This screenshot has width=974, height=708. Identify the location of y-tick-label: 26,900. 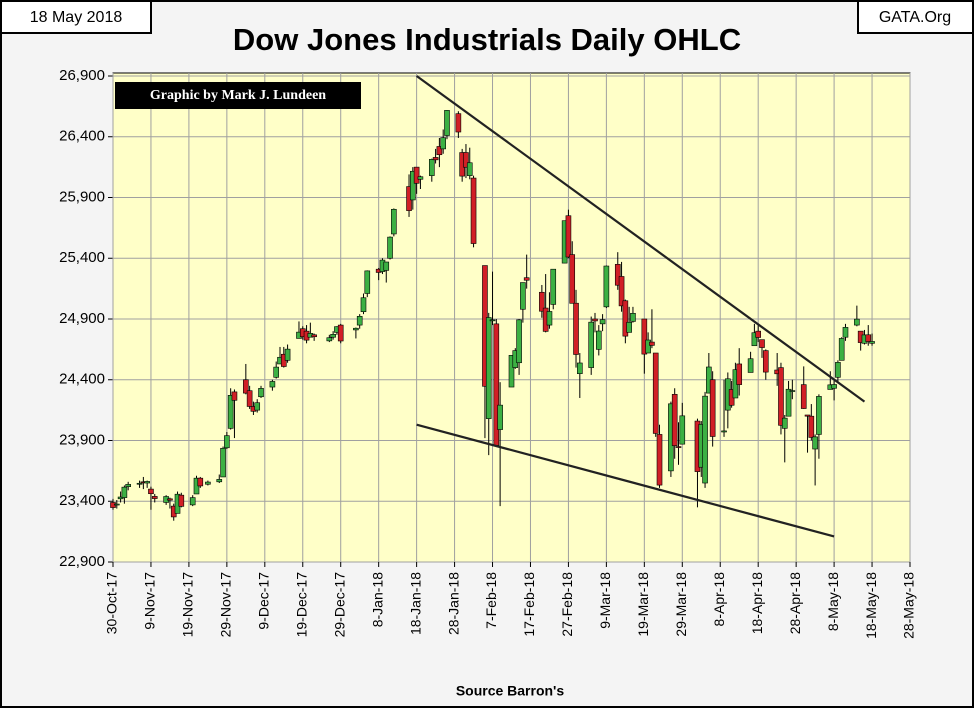
(82, 75).